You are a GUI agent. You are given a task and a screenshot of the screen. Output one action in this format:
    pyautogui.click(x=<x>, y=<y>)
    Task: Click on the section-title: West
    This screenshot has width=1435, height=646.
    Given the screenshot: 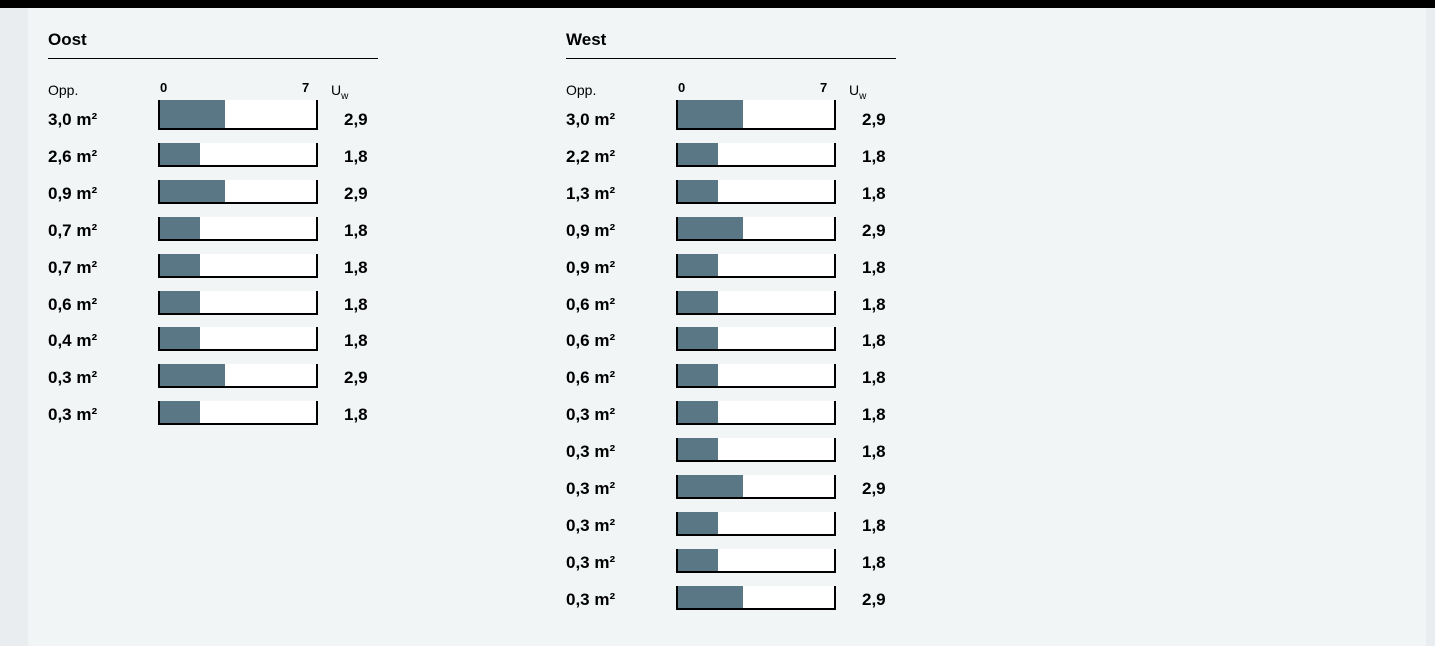 What is the action you would take?
    pyautogui.click(x=731, y=44)
    